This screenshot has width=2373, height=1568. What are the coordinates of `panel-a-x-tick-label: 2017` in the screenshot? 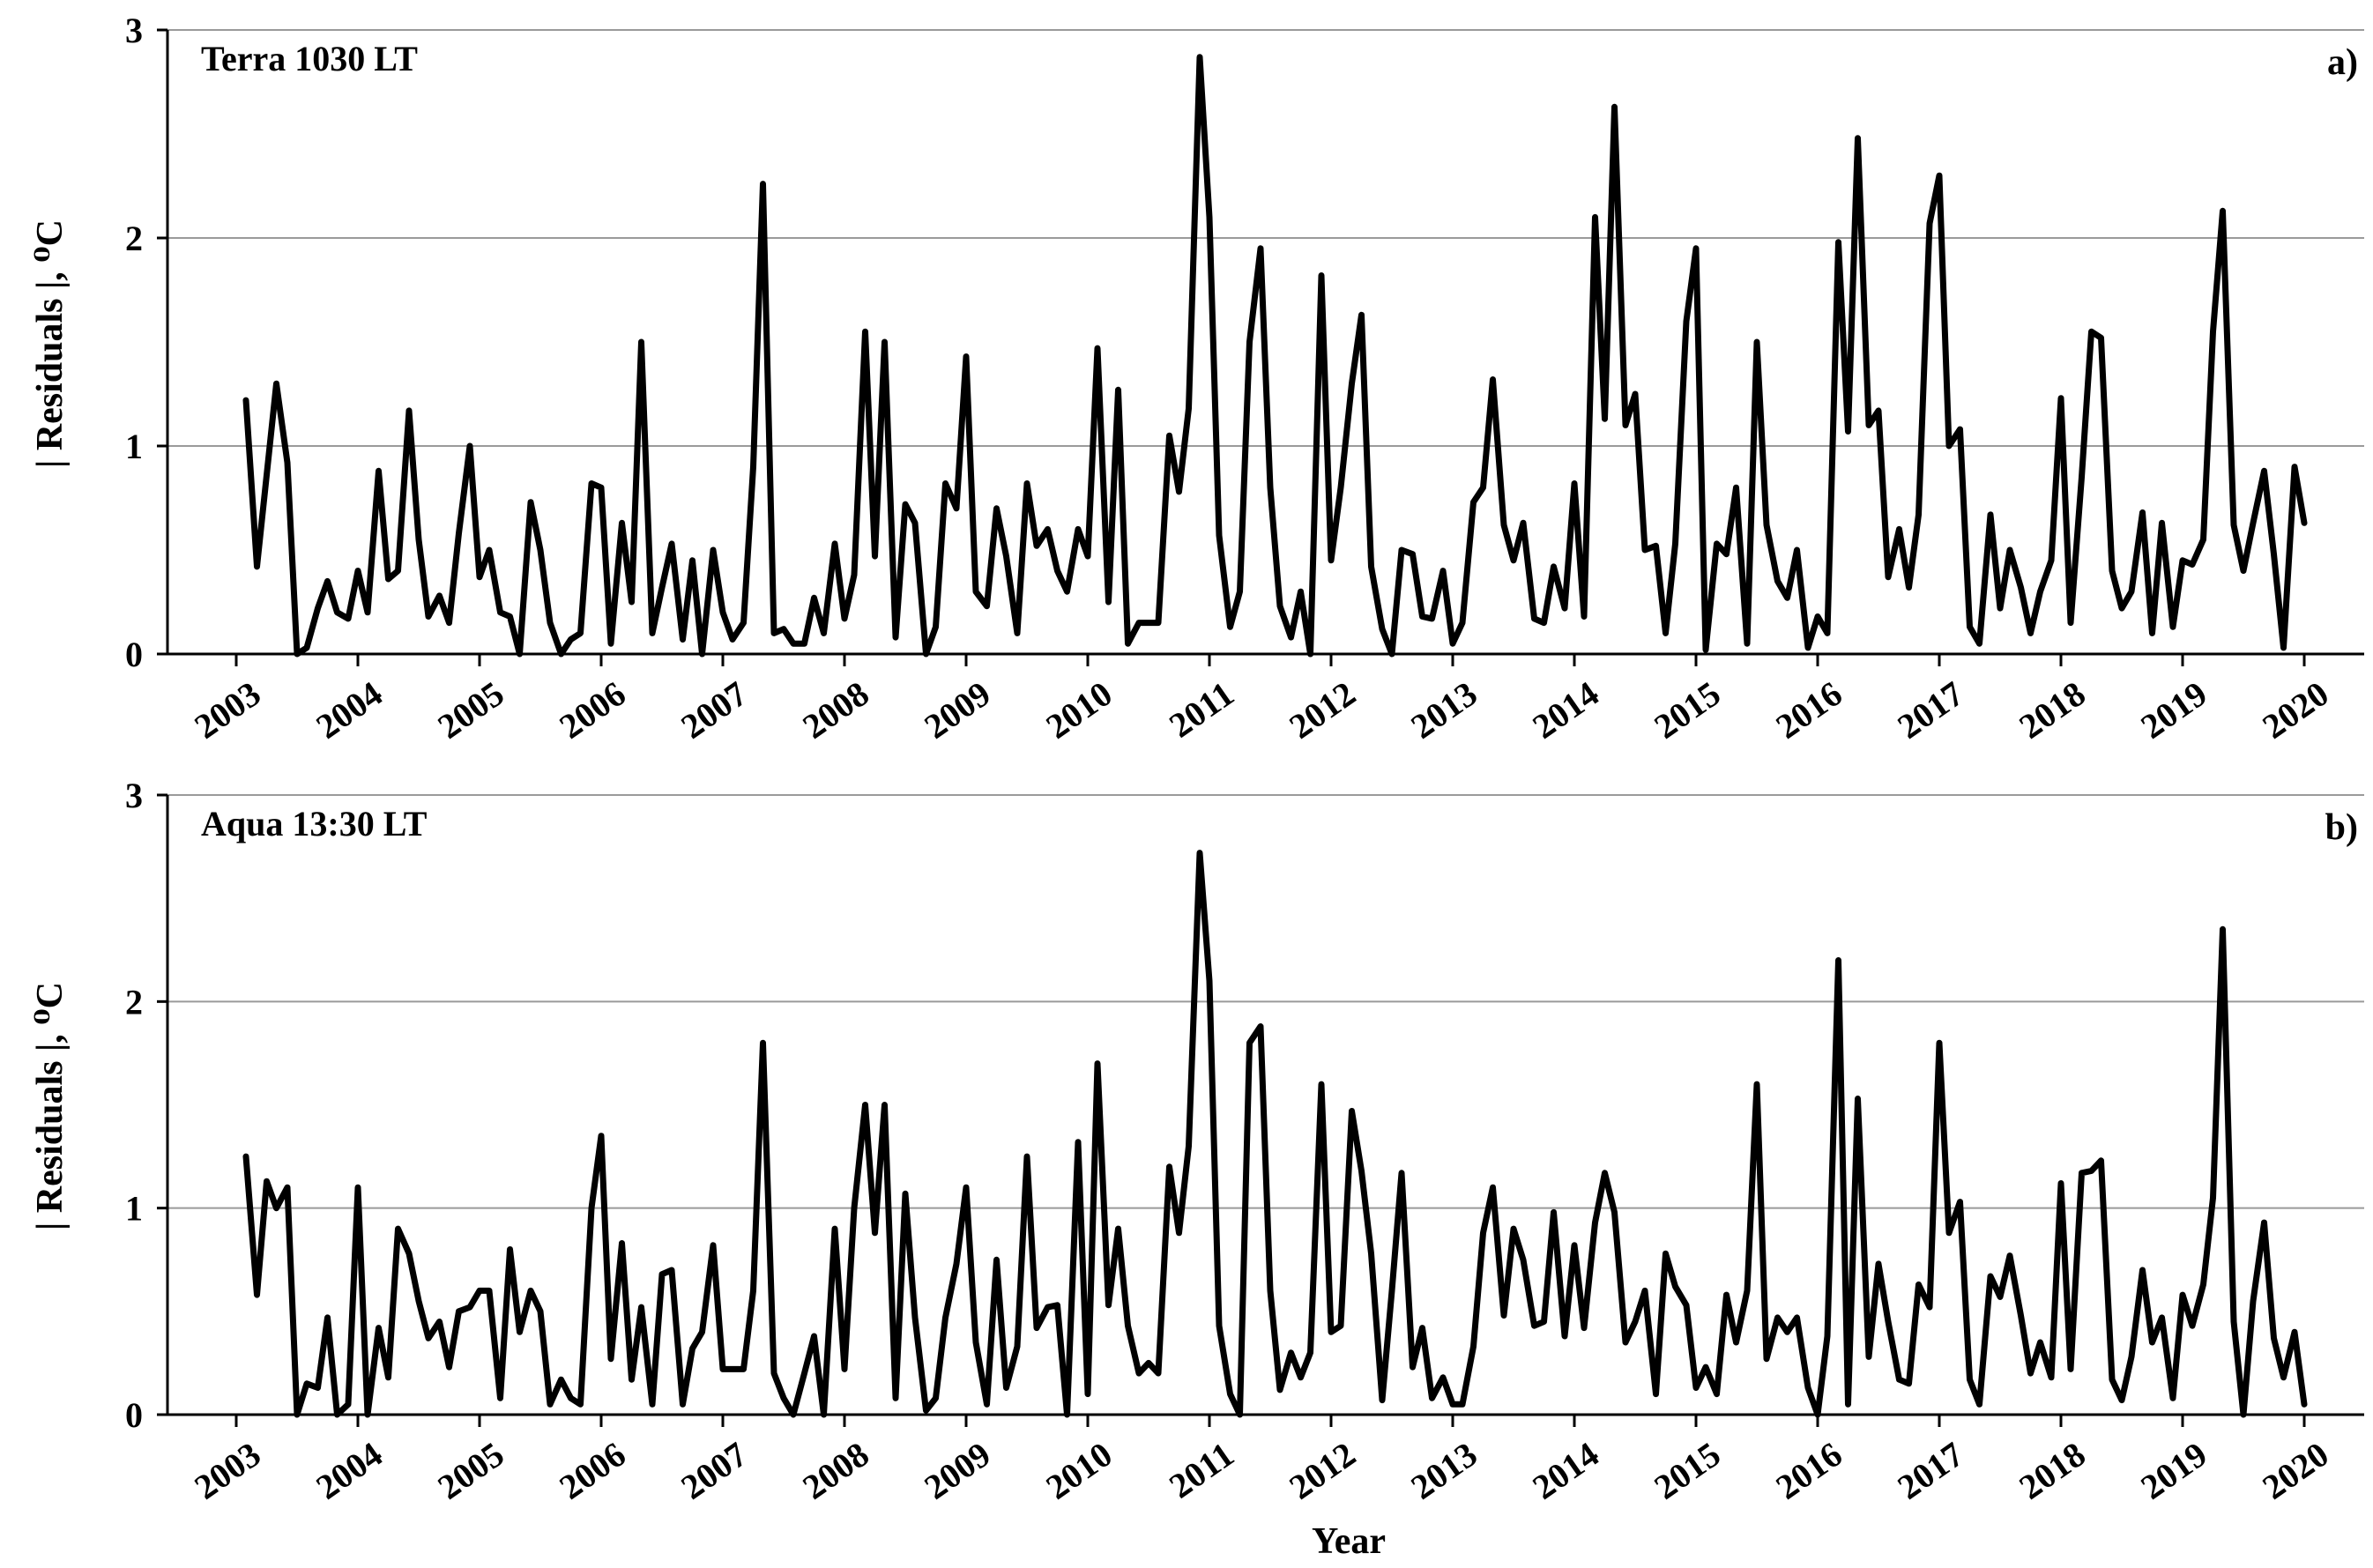 It's located at (1930, 710).